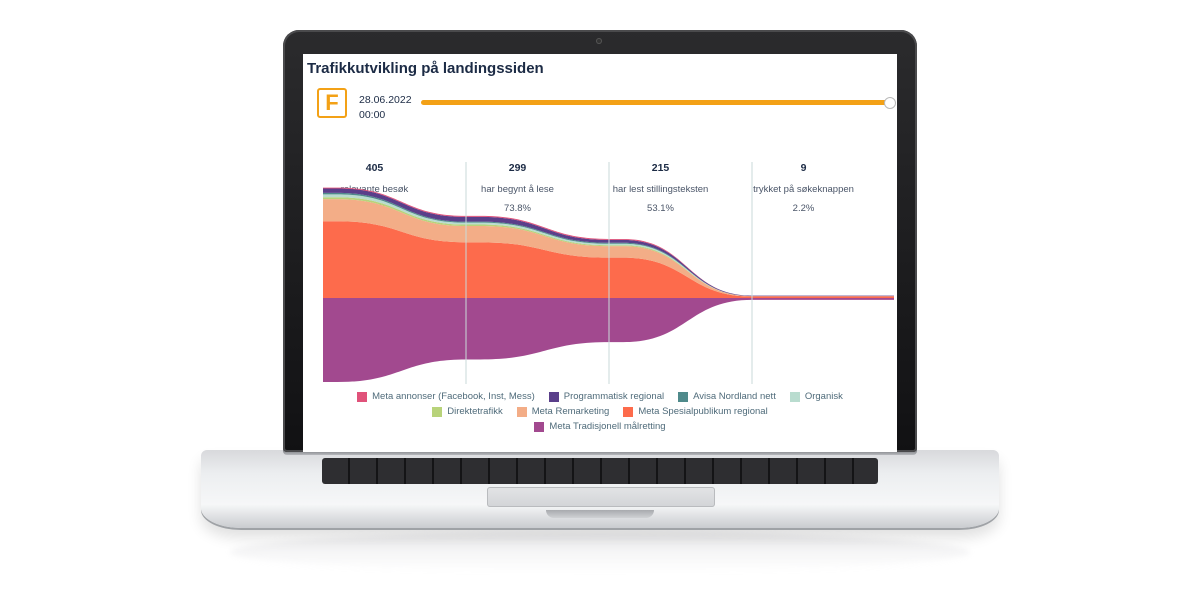 This screenshot has width=1200, height=600. What do you see at coordinates (600, 514) in the screenshot?
I see `laptop-notch` at bounding box center [600, 514].